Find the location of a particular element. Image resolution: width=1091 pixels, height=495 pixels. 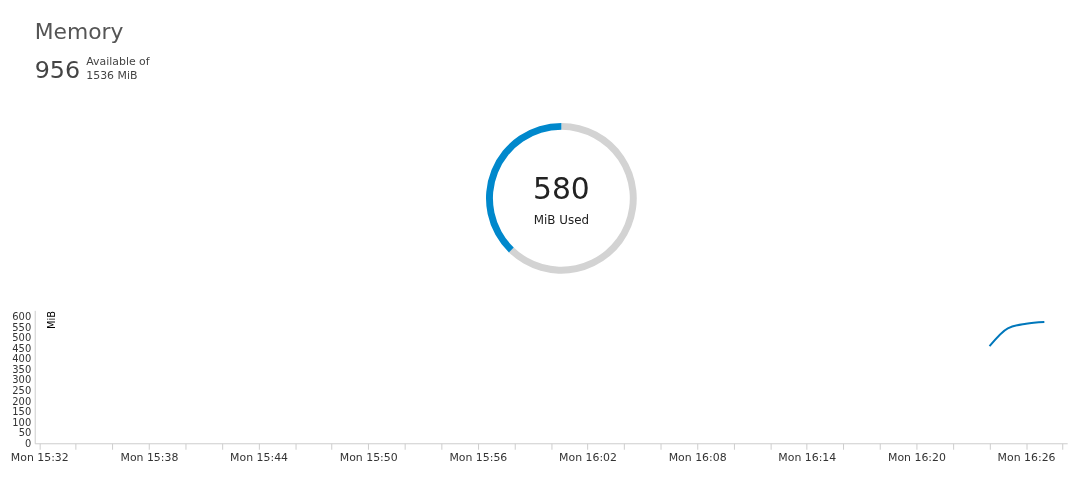

x-tick-label: Mon 16:20 is located at coordinates (916, 457).